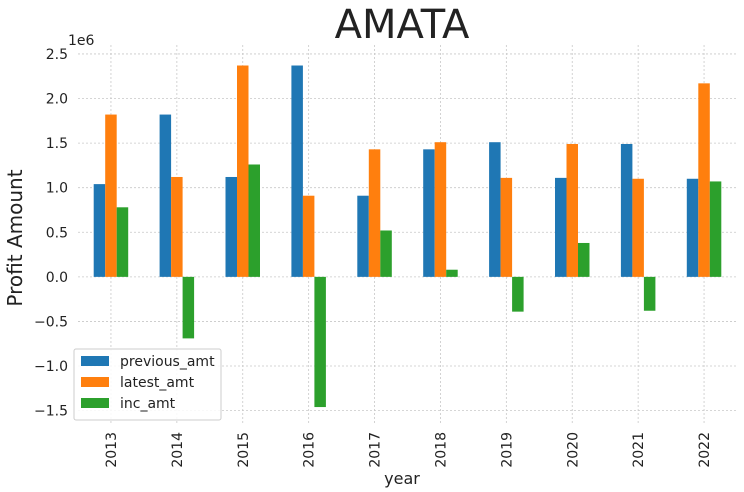 Image resolution: width=744 pixels, height=492 pixels. What do you see at coordinates (244, 450) in the screenshot?
I see `x-tick-label: 2015` at bounding box center [244, 450].